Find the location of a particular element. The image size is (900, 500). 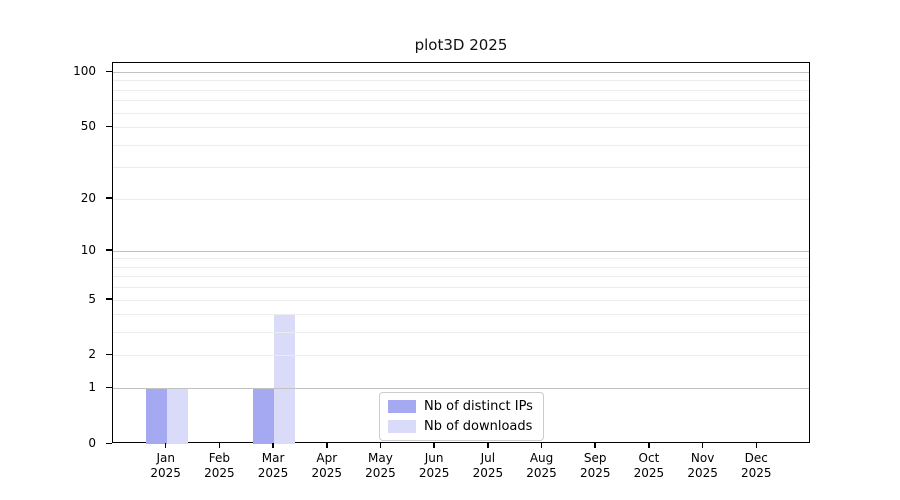

x-tick-month: Jul is located at coordinates (488, 458).